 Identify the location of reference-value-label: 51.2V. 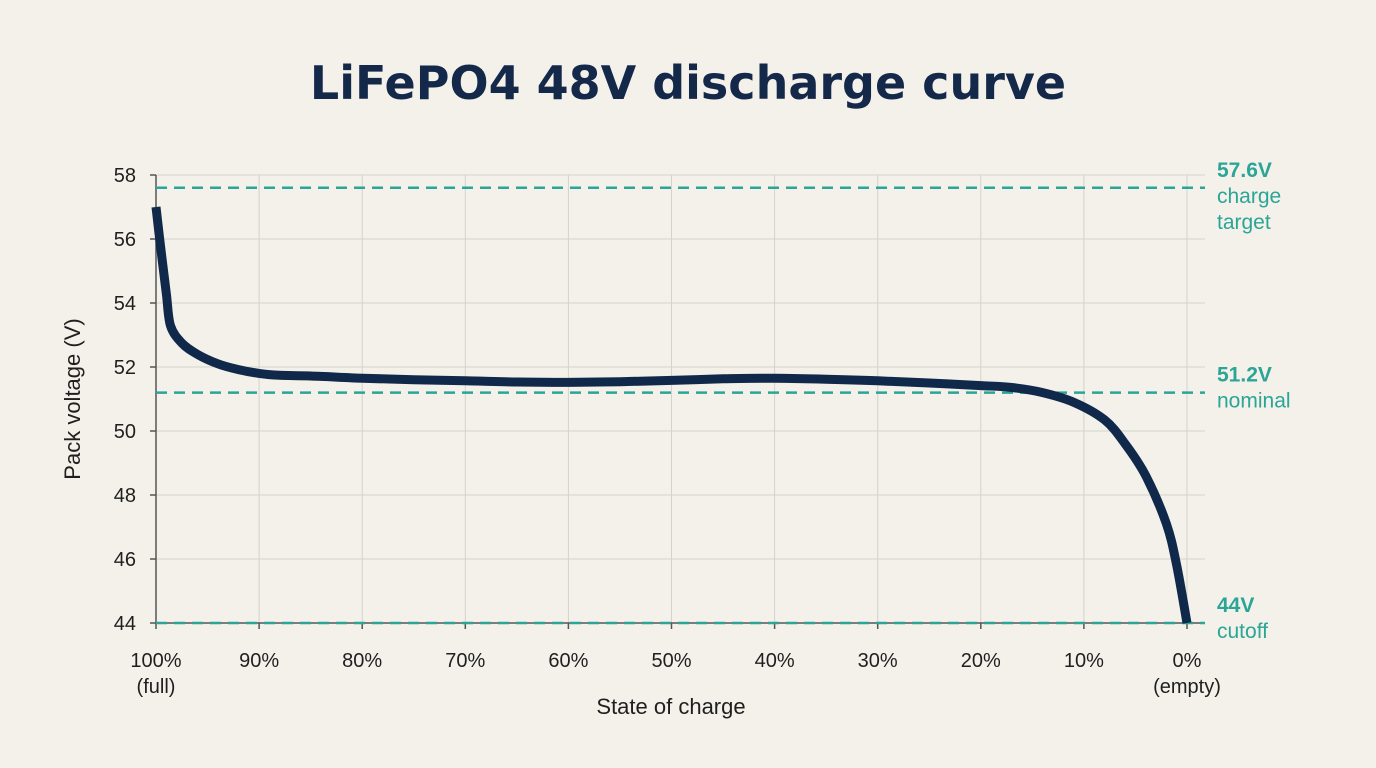
(1244, 375).